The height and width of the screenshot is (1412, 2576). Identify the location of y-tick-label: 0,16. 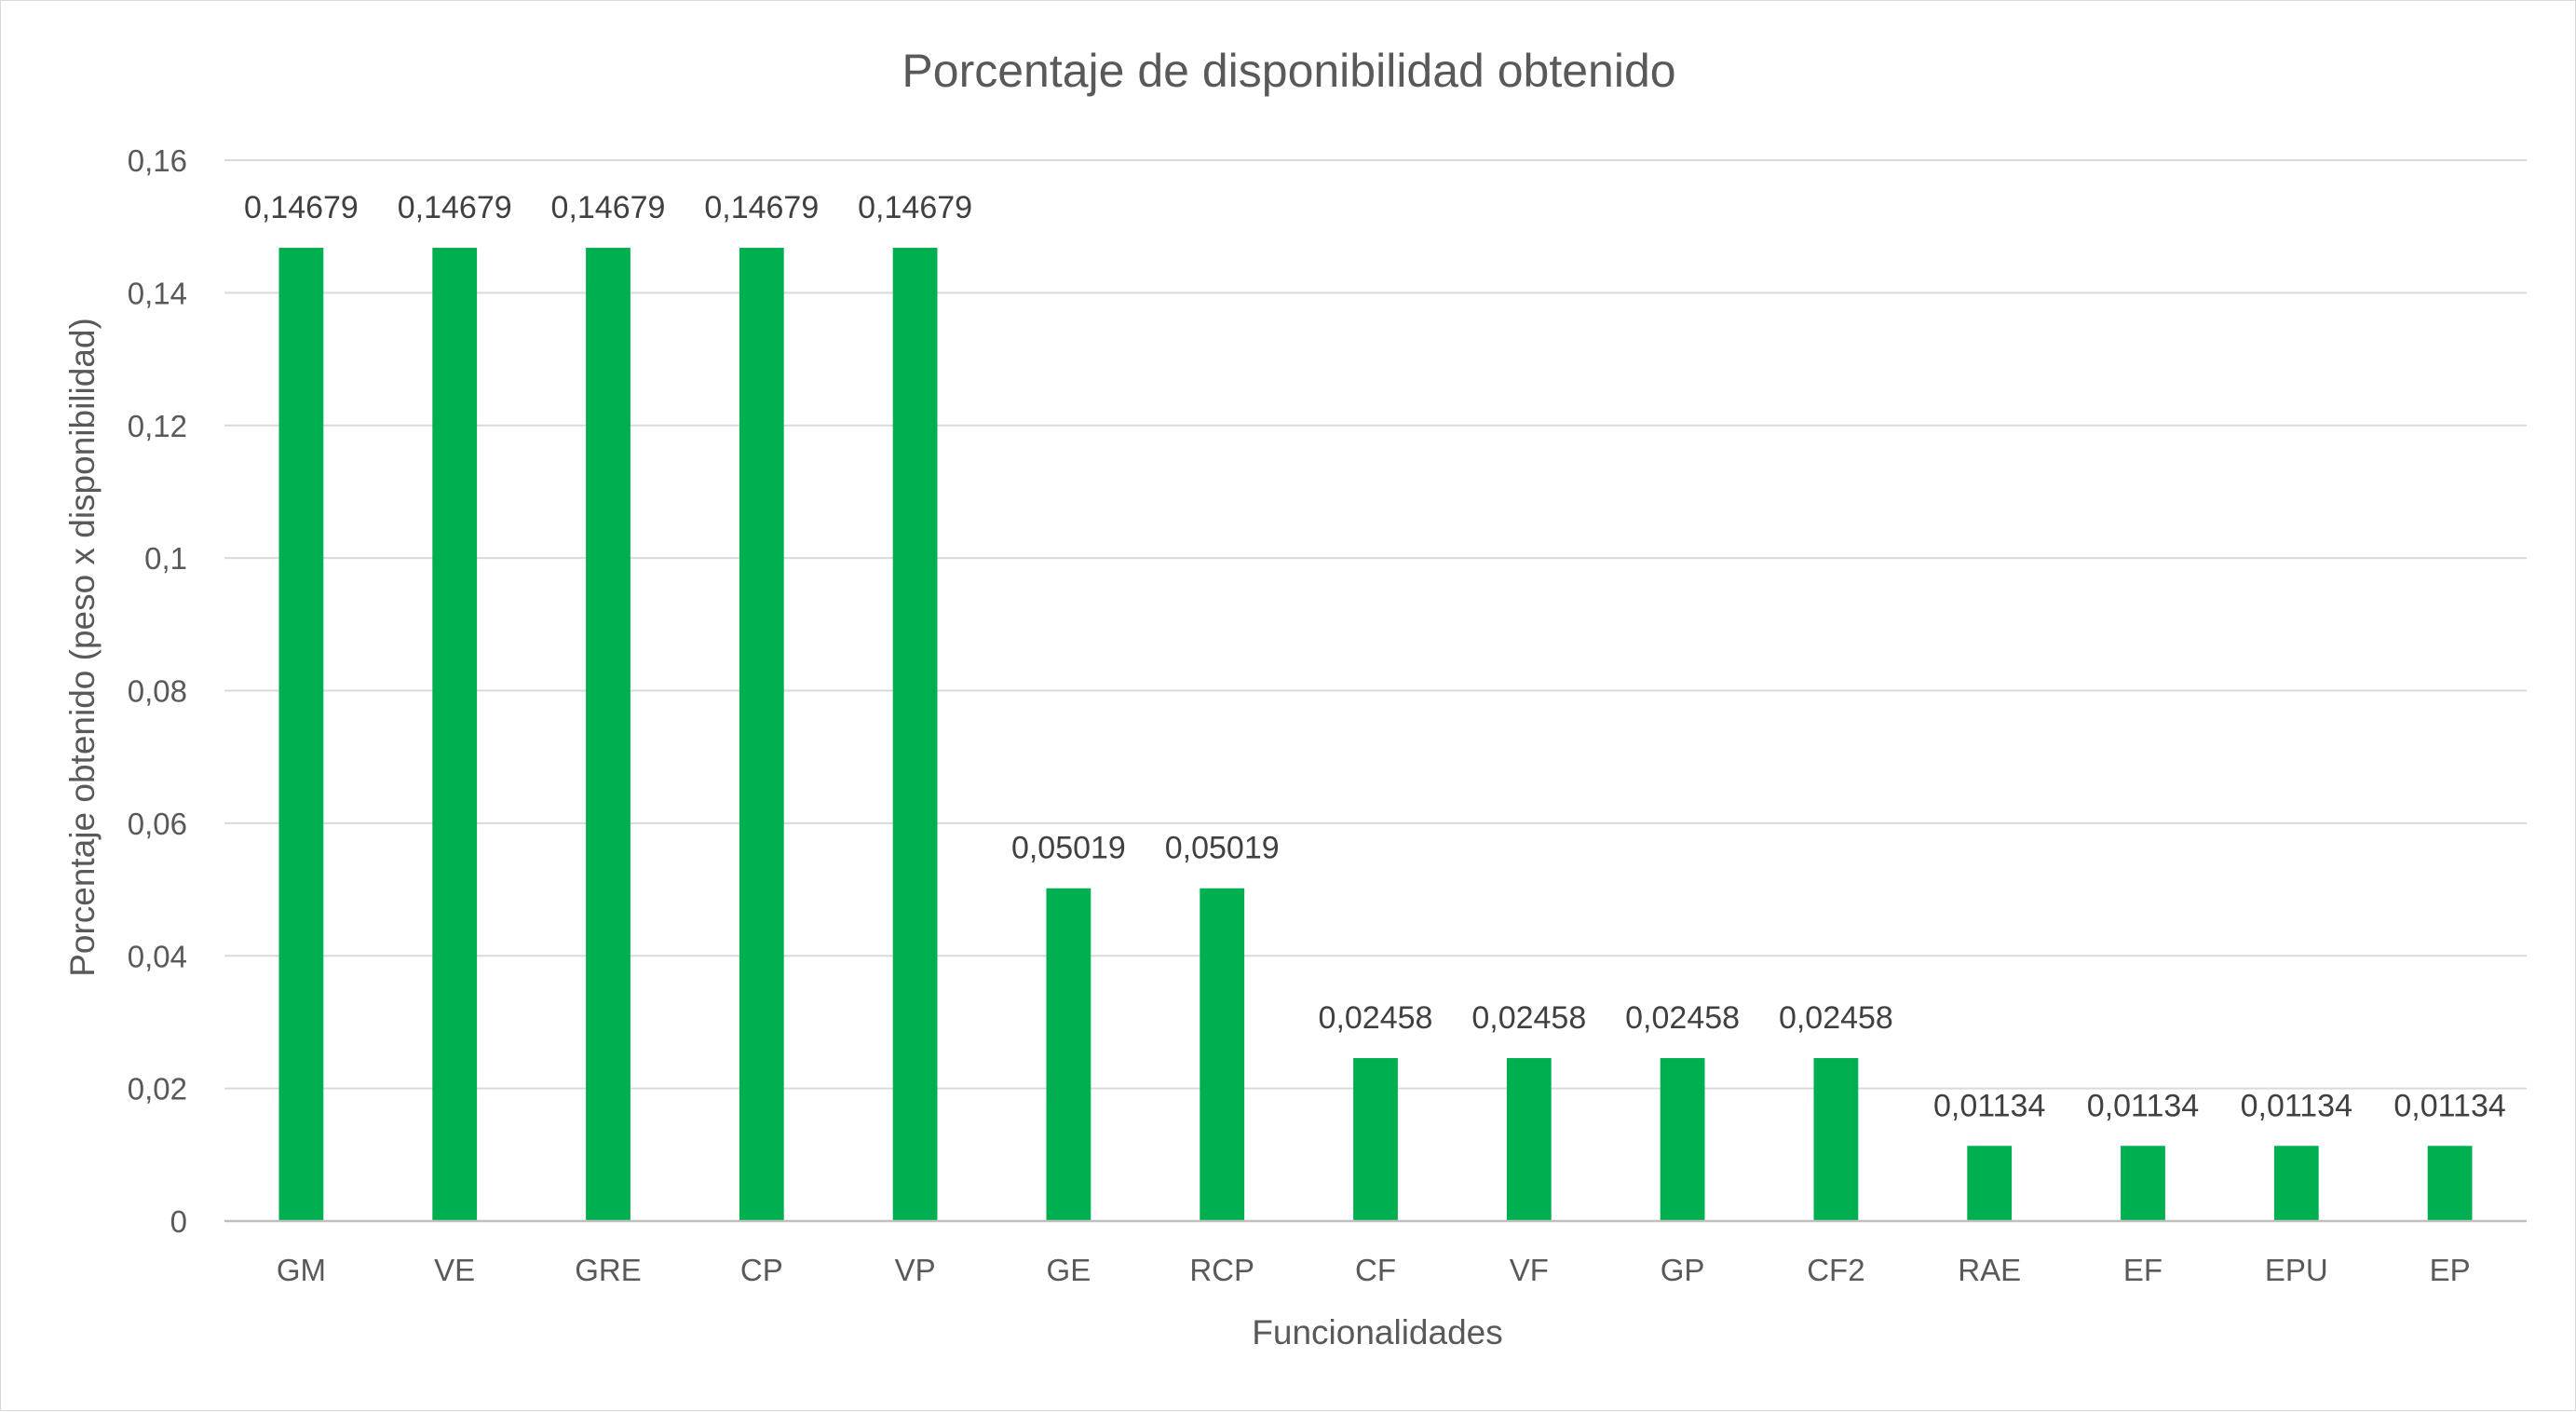
(157, 160).